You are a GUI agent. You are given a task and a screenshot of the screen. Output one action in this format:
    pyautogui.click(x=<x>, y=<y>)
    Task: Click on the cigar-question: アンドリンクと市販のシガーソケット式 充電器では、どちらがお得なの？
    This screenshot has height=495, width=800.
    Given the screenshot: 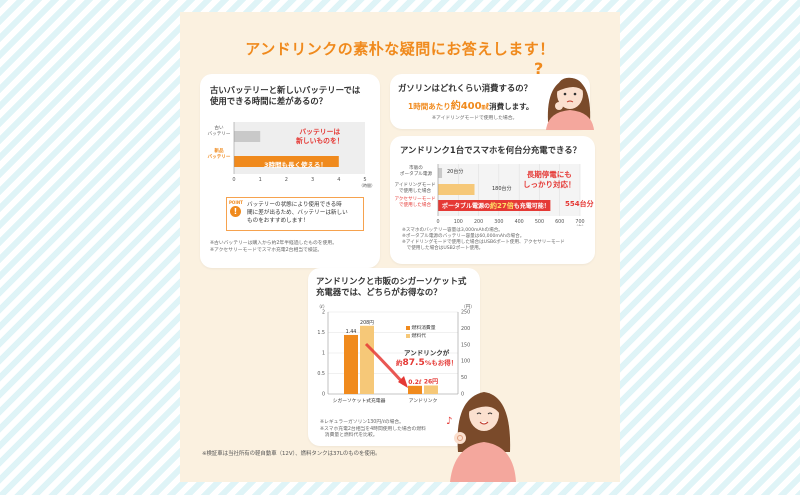 What is the action you would take?
    pyautogui.click(x=391, y=287)
    